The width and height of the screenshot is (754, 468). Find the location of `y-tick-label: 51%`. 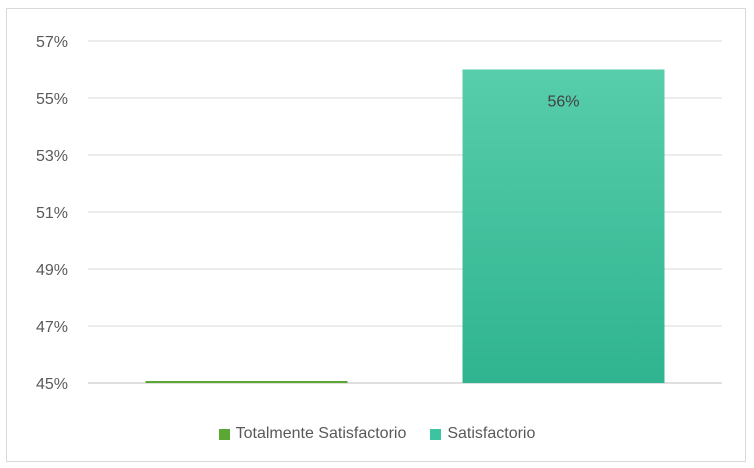

y-tick-label: 51% is located at coordinates (52, 213).